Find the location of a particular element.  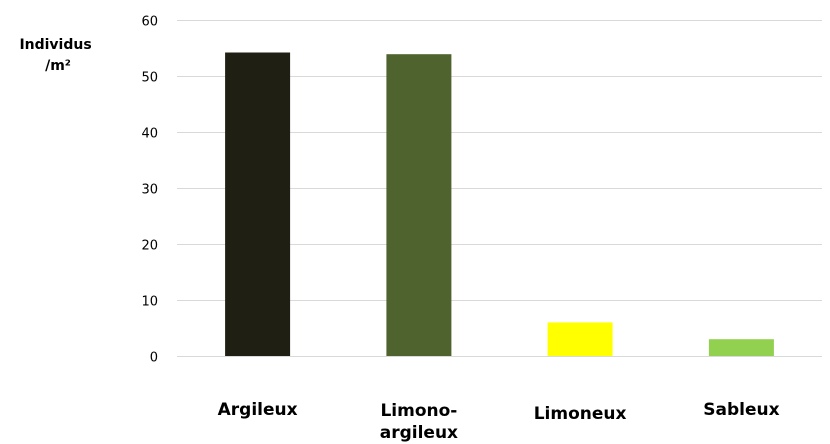

y-tick-label: 50 is located at coordinates (149, 78).